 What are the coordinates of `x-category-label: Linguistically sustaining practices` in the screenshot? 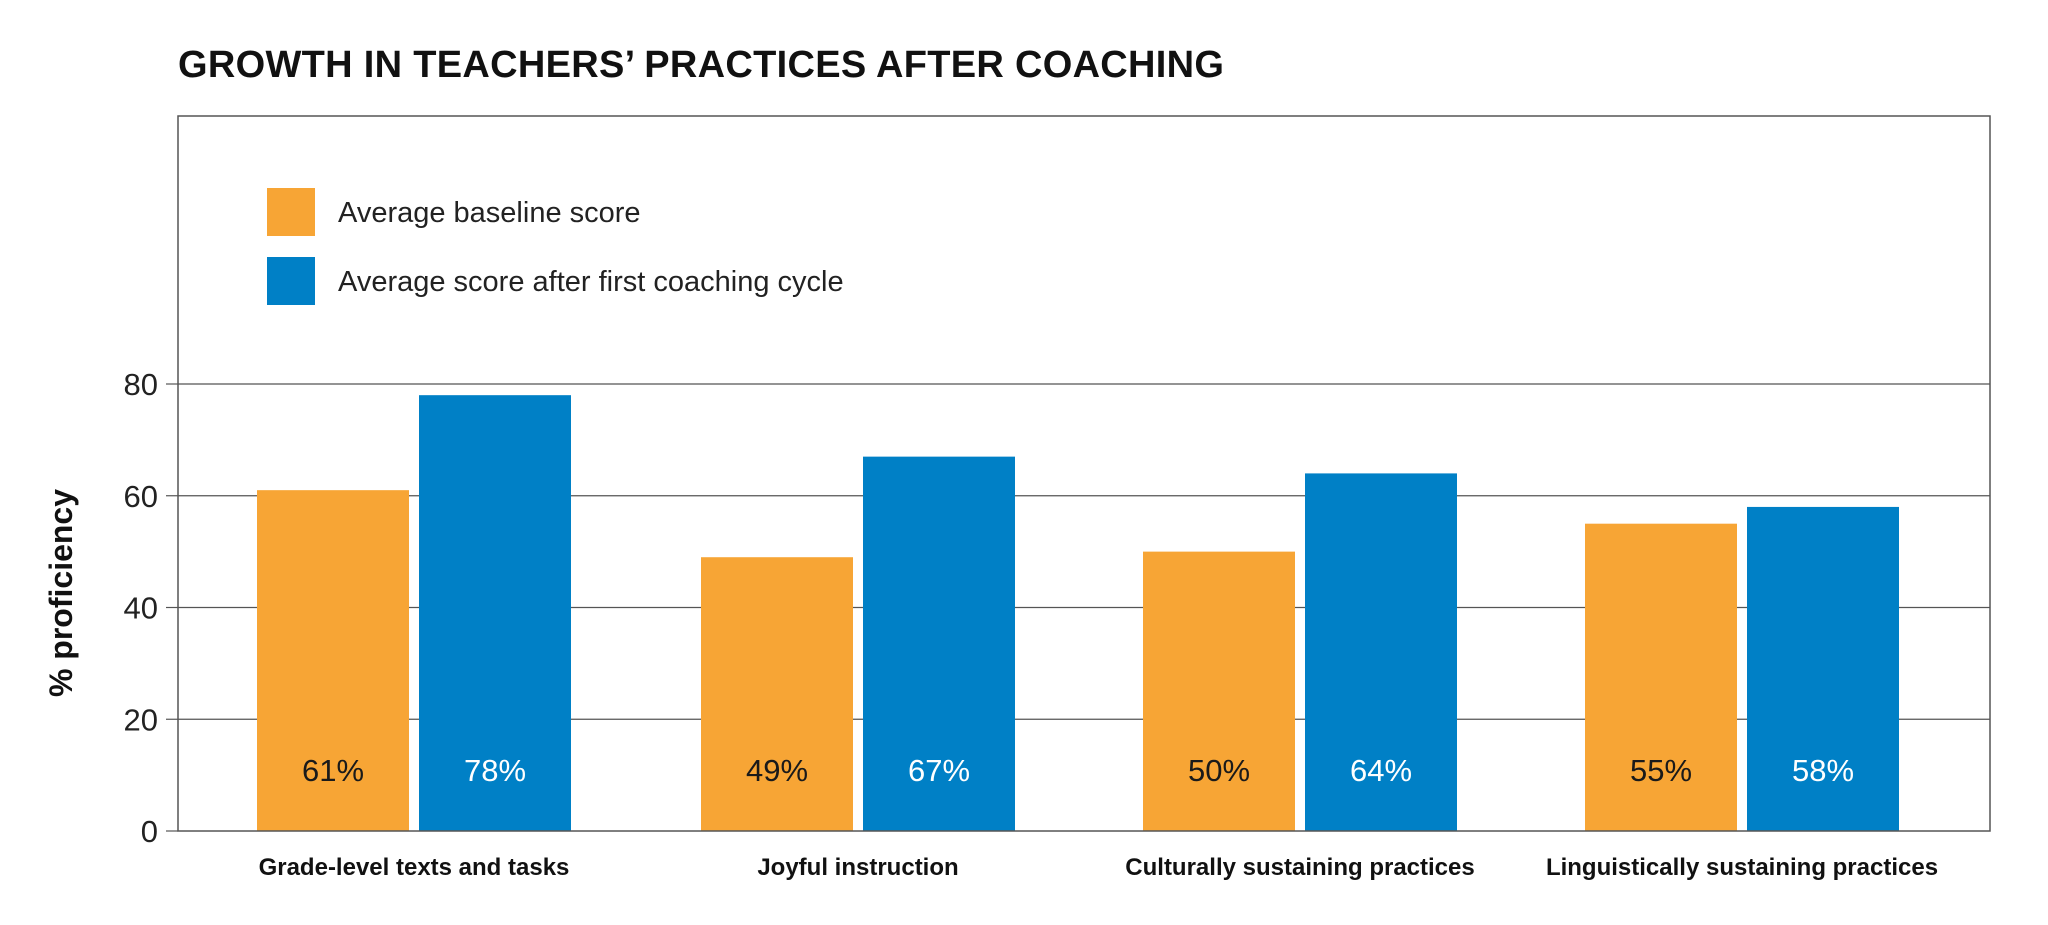 It's located at (1742, 867).